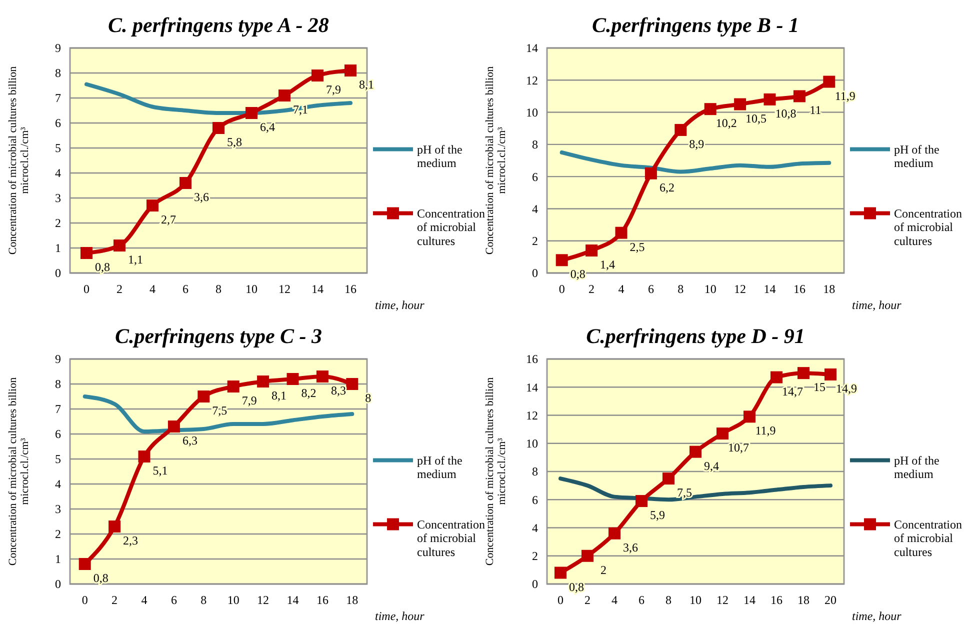 The width and height of the screenshot is (970, 638). What do you see at coordinates (765, 431) in the screenshot?
I see `data-label: 11,9` at bounding box center [765, 431].